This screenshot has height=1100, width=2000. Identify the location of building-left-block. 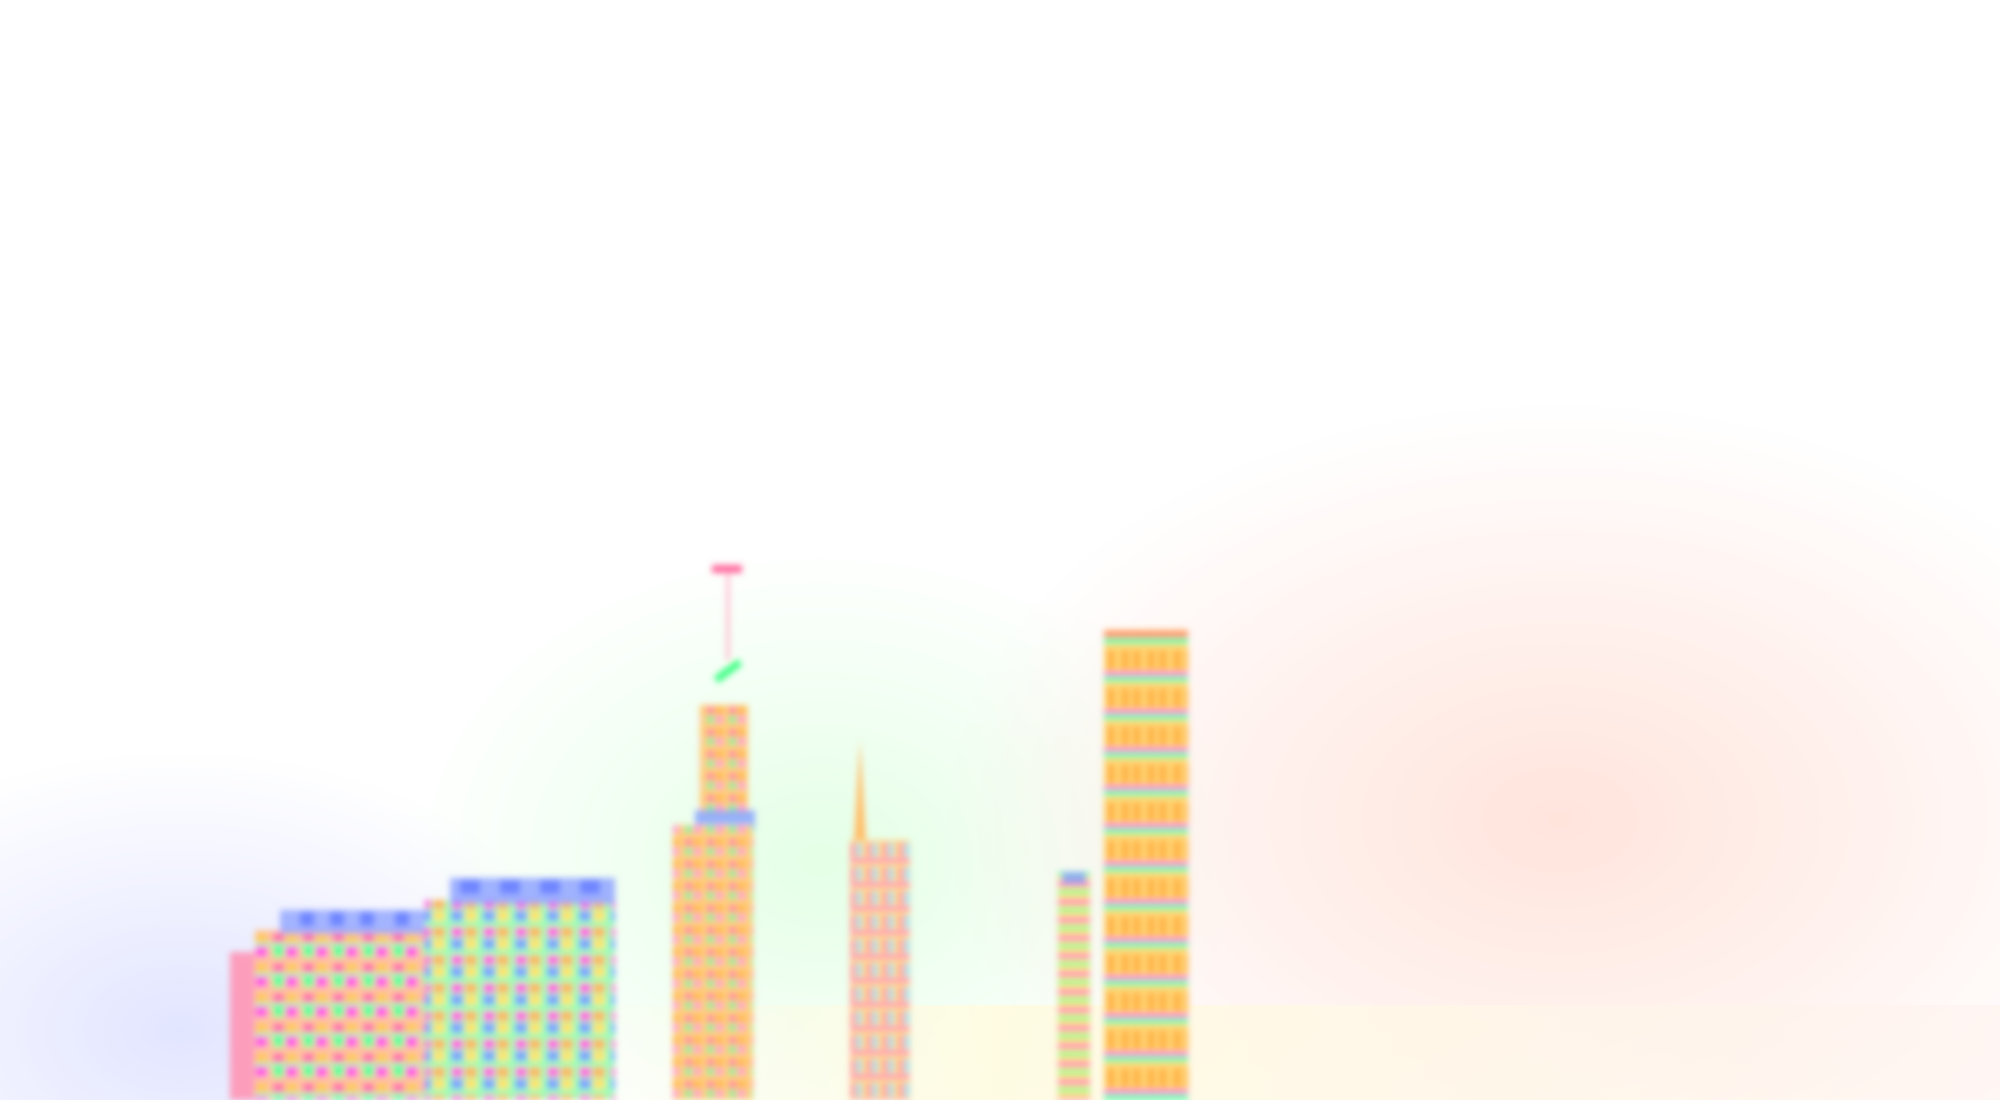
(330, 1005).